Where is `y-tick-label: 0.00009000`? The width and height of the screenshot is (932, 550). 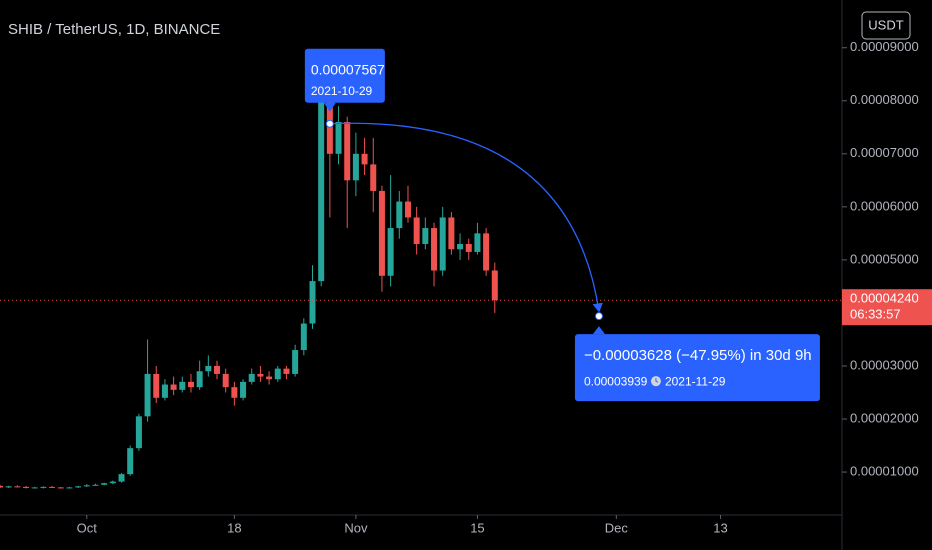
y-tick-label: 0.00009000 is located at coordinates (884, 46).